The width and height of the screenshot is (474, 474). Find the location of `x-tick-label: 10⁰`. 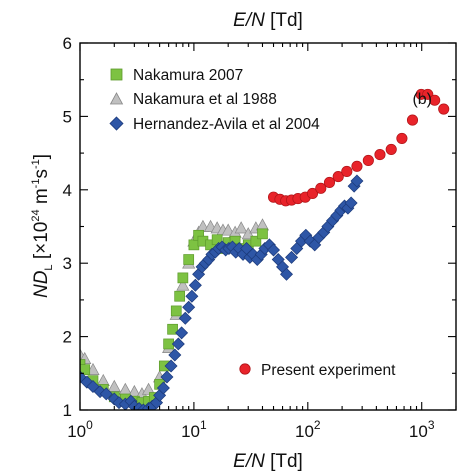

x-tick-label: 10⁰ is located at coordinates (80, 429).